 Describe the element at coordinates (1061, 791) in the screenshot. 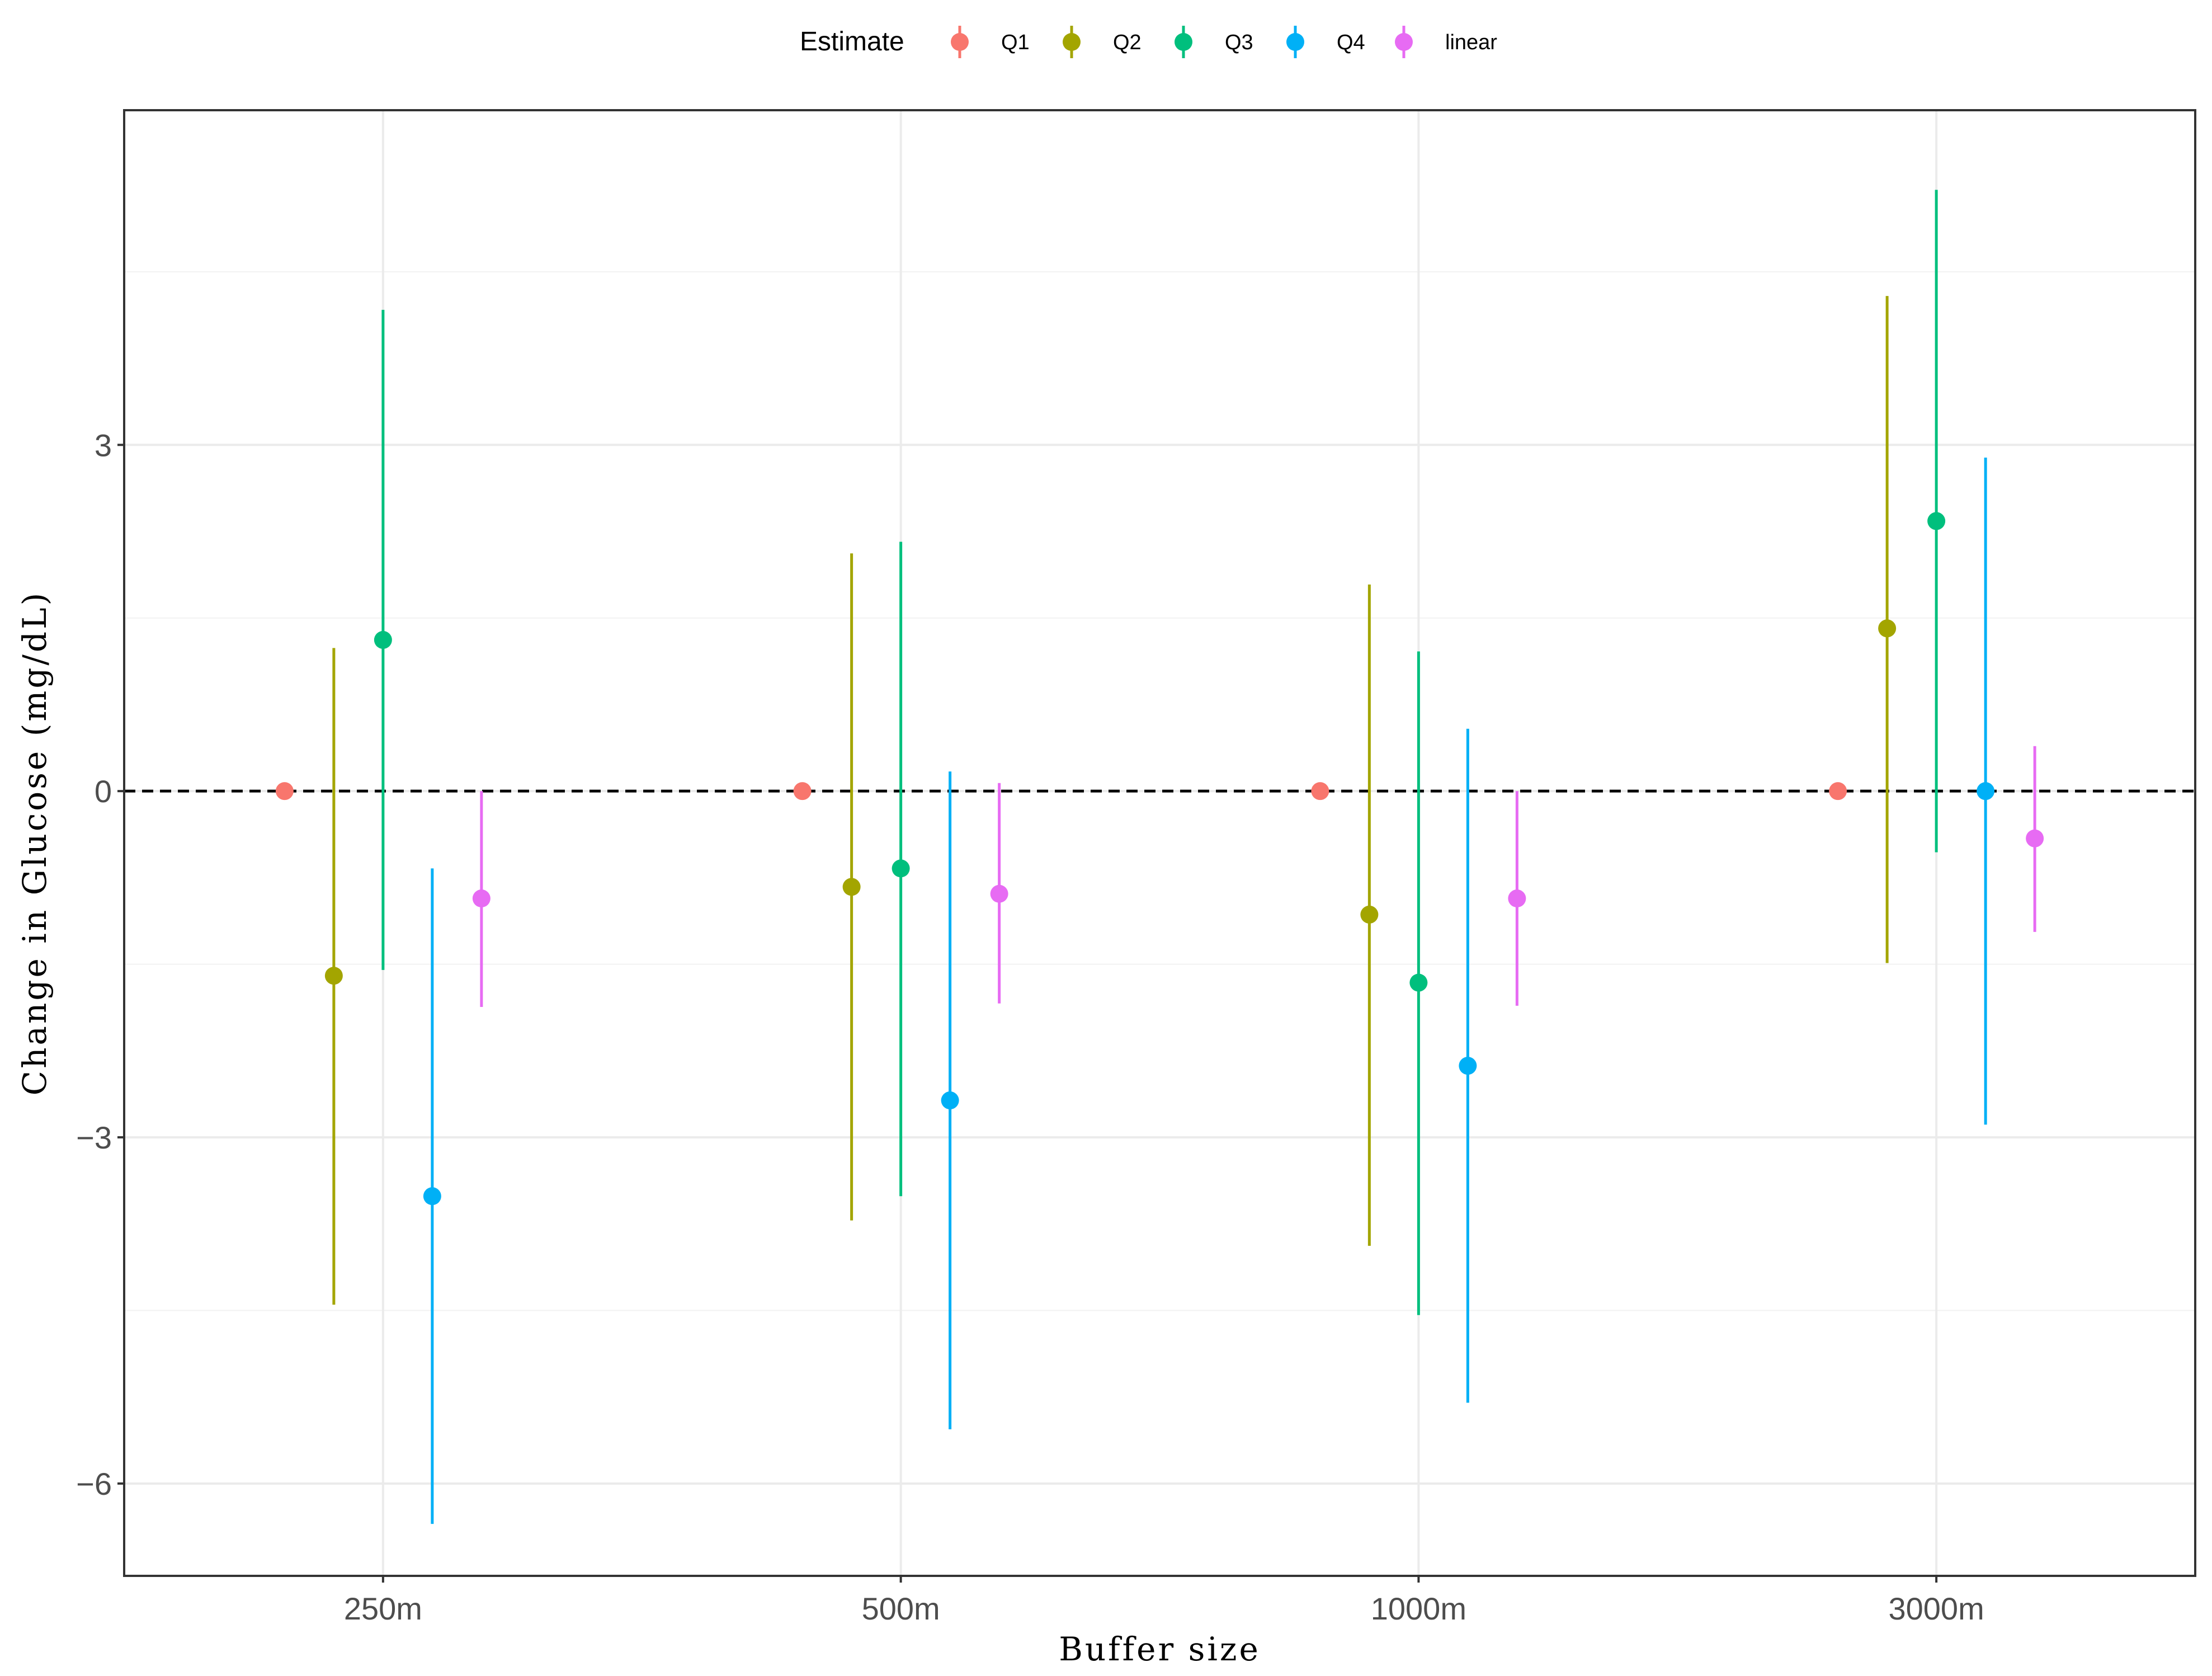

I see `series-q1` at that location.